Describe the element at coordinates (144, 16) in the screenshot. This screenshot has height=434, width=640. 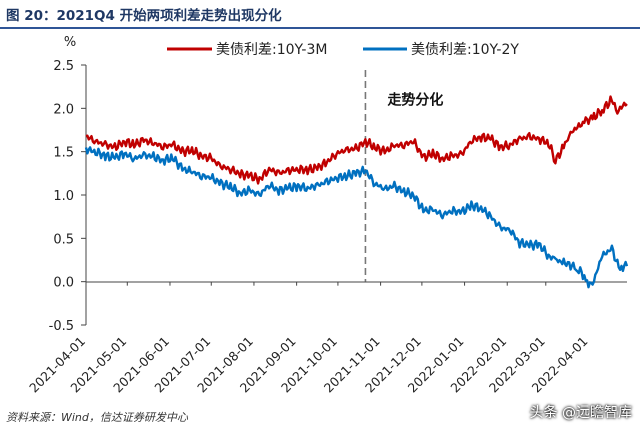
I see `figure-title: 图 20：2021Q4 开始两项利差走势出现分化` at that location.